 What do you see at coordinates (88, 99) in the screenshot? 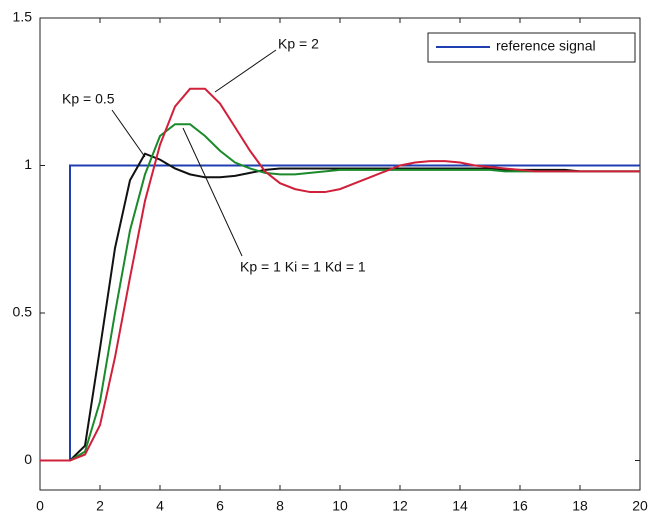
I see `annotation: Kp = 0.5` at bounding box center [88, 99].